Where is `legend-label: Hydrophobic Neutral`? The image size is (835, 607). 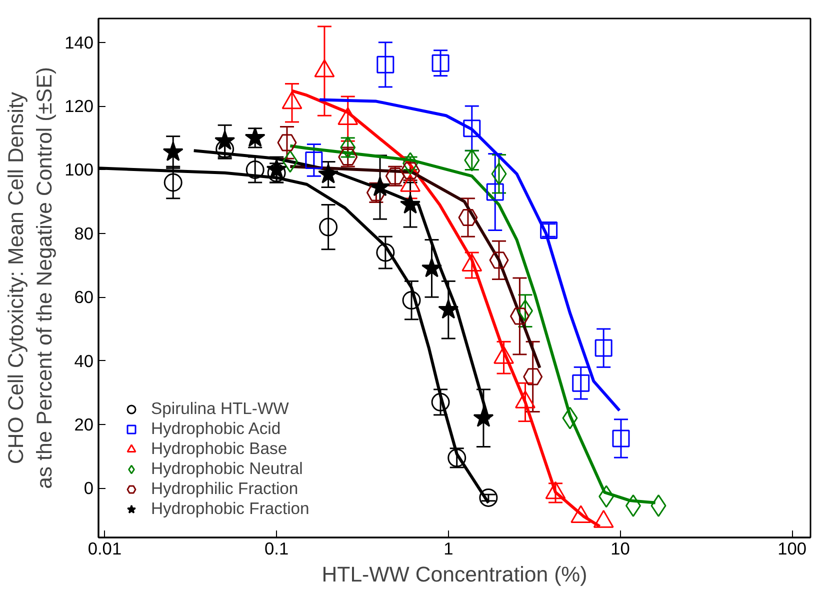 legend-label: Hydrophobic Neutral is located at coordinates (227, 469).